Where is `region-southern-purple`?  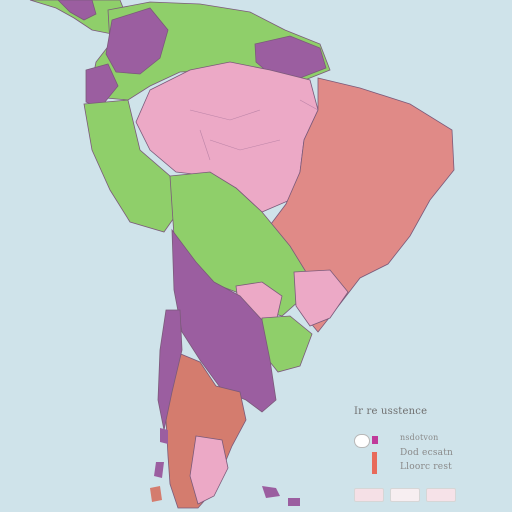 region-southern-purple is located at coordinates (224, 320).